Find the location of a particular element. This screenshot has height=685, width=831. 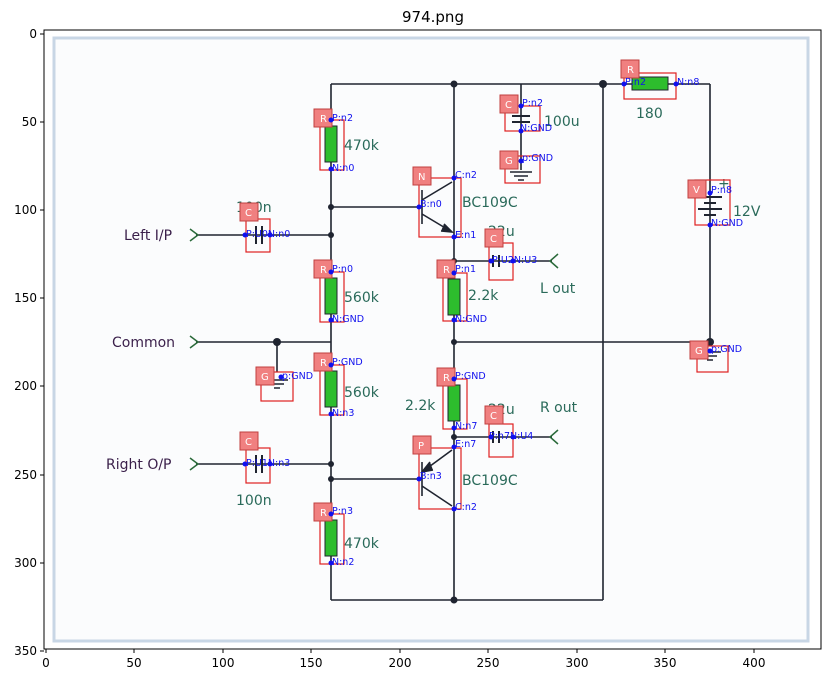

badge-label: P is located at coordinates (421, 446).